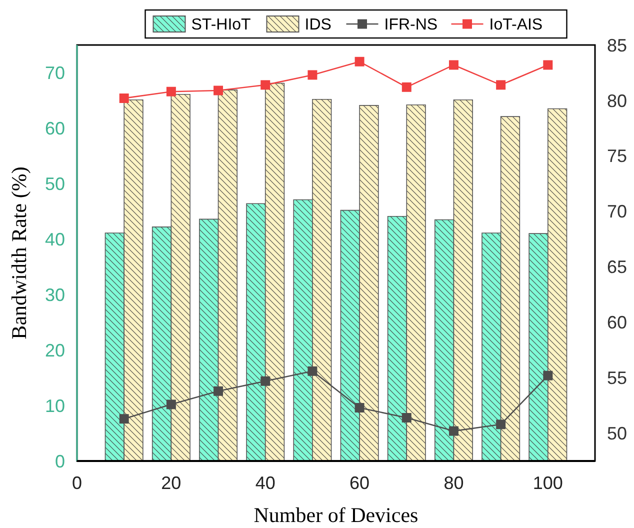 Image resolution: width=634 pixels, height=528 pixels. What do you see at coordinates (221, 25) in the screenshot?
I see `legend-label: ST-HIoT` at bounding box center [221, 25].